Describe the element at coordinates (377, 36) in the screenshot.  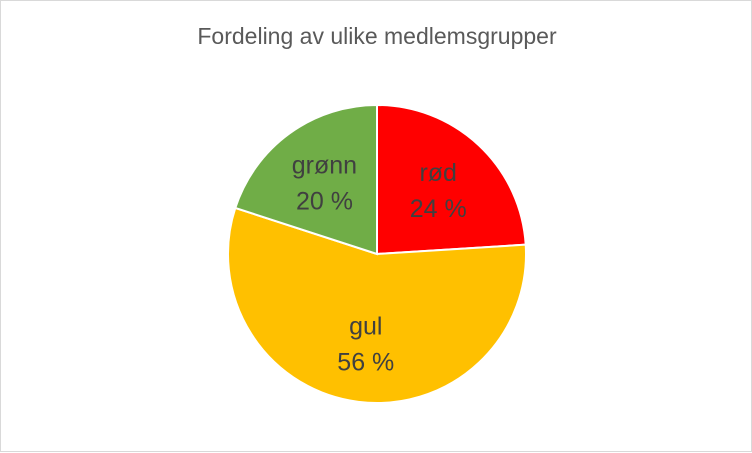
I see `chart-title: Fordeling av ulike medlemsgrupper` at that location.